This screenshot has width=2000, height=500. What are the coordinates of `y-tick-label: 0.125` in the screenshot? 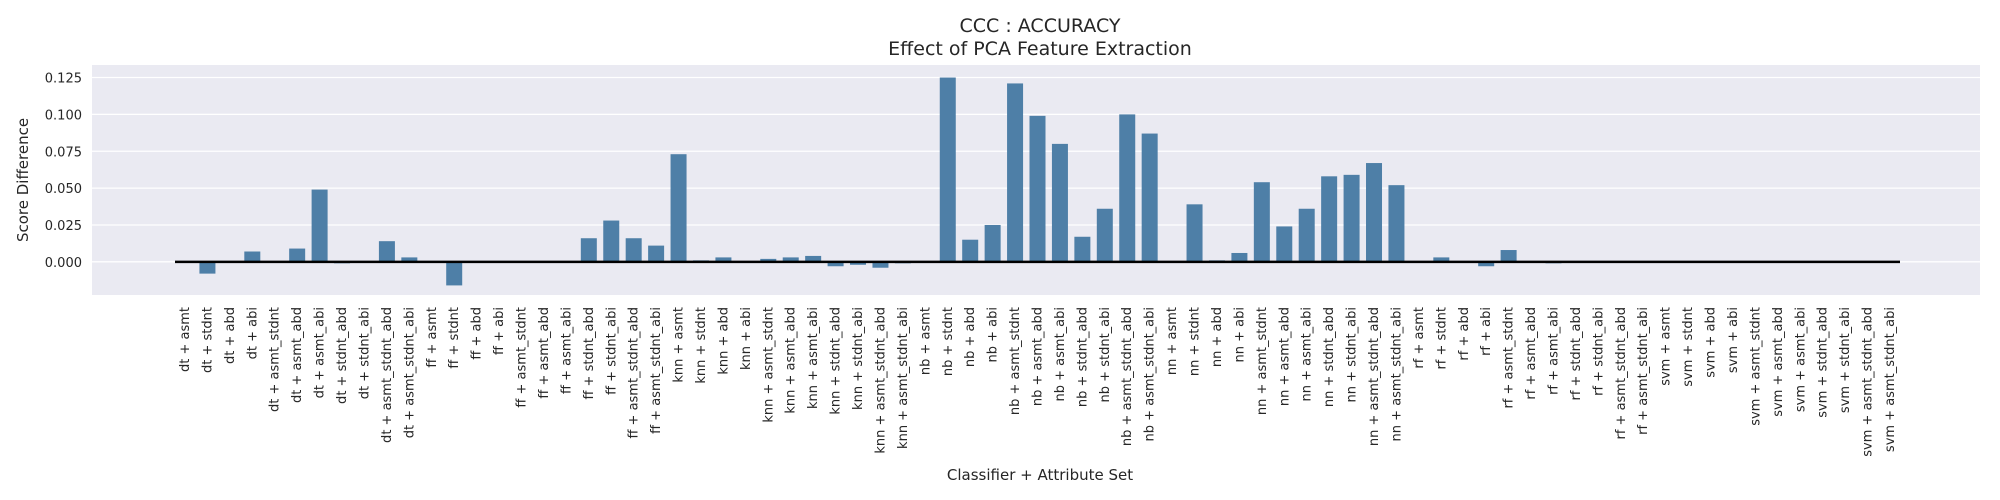 It's located at (63, 79).